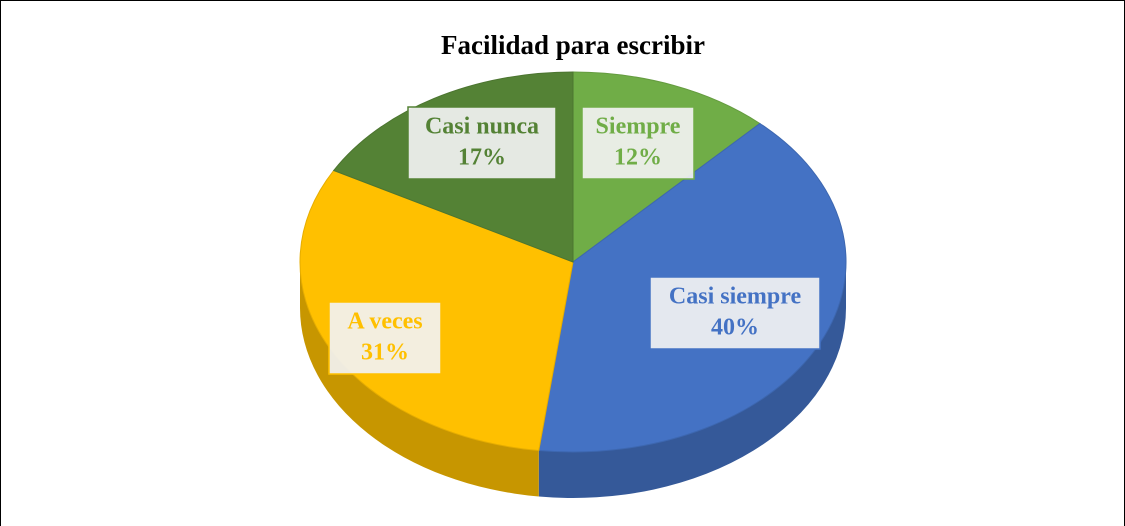 The image size is (1125, 526). Describe the element at coordinates (573, 45) in the screenshot. I see `chart-title: Facilidad para escribir` at that location.